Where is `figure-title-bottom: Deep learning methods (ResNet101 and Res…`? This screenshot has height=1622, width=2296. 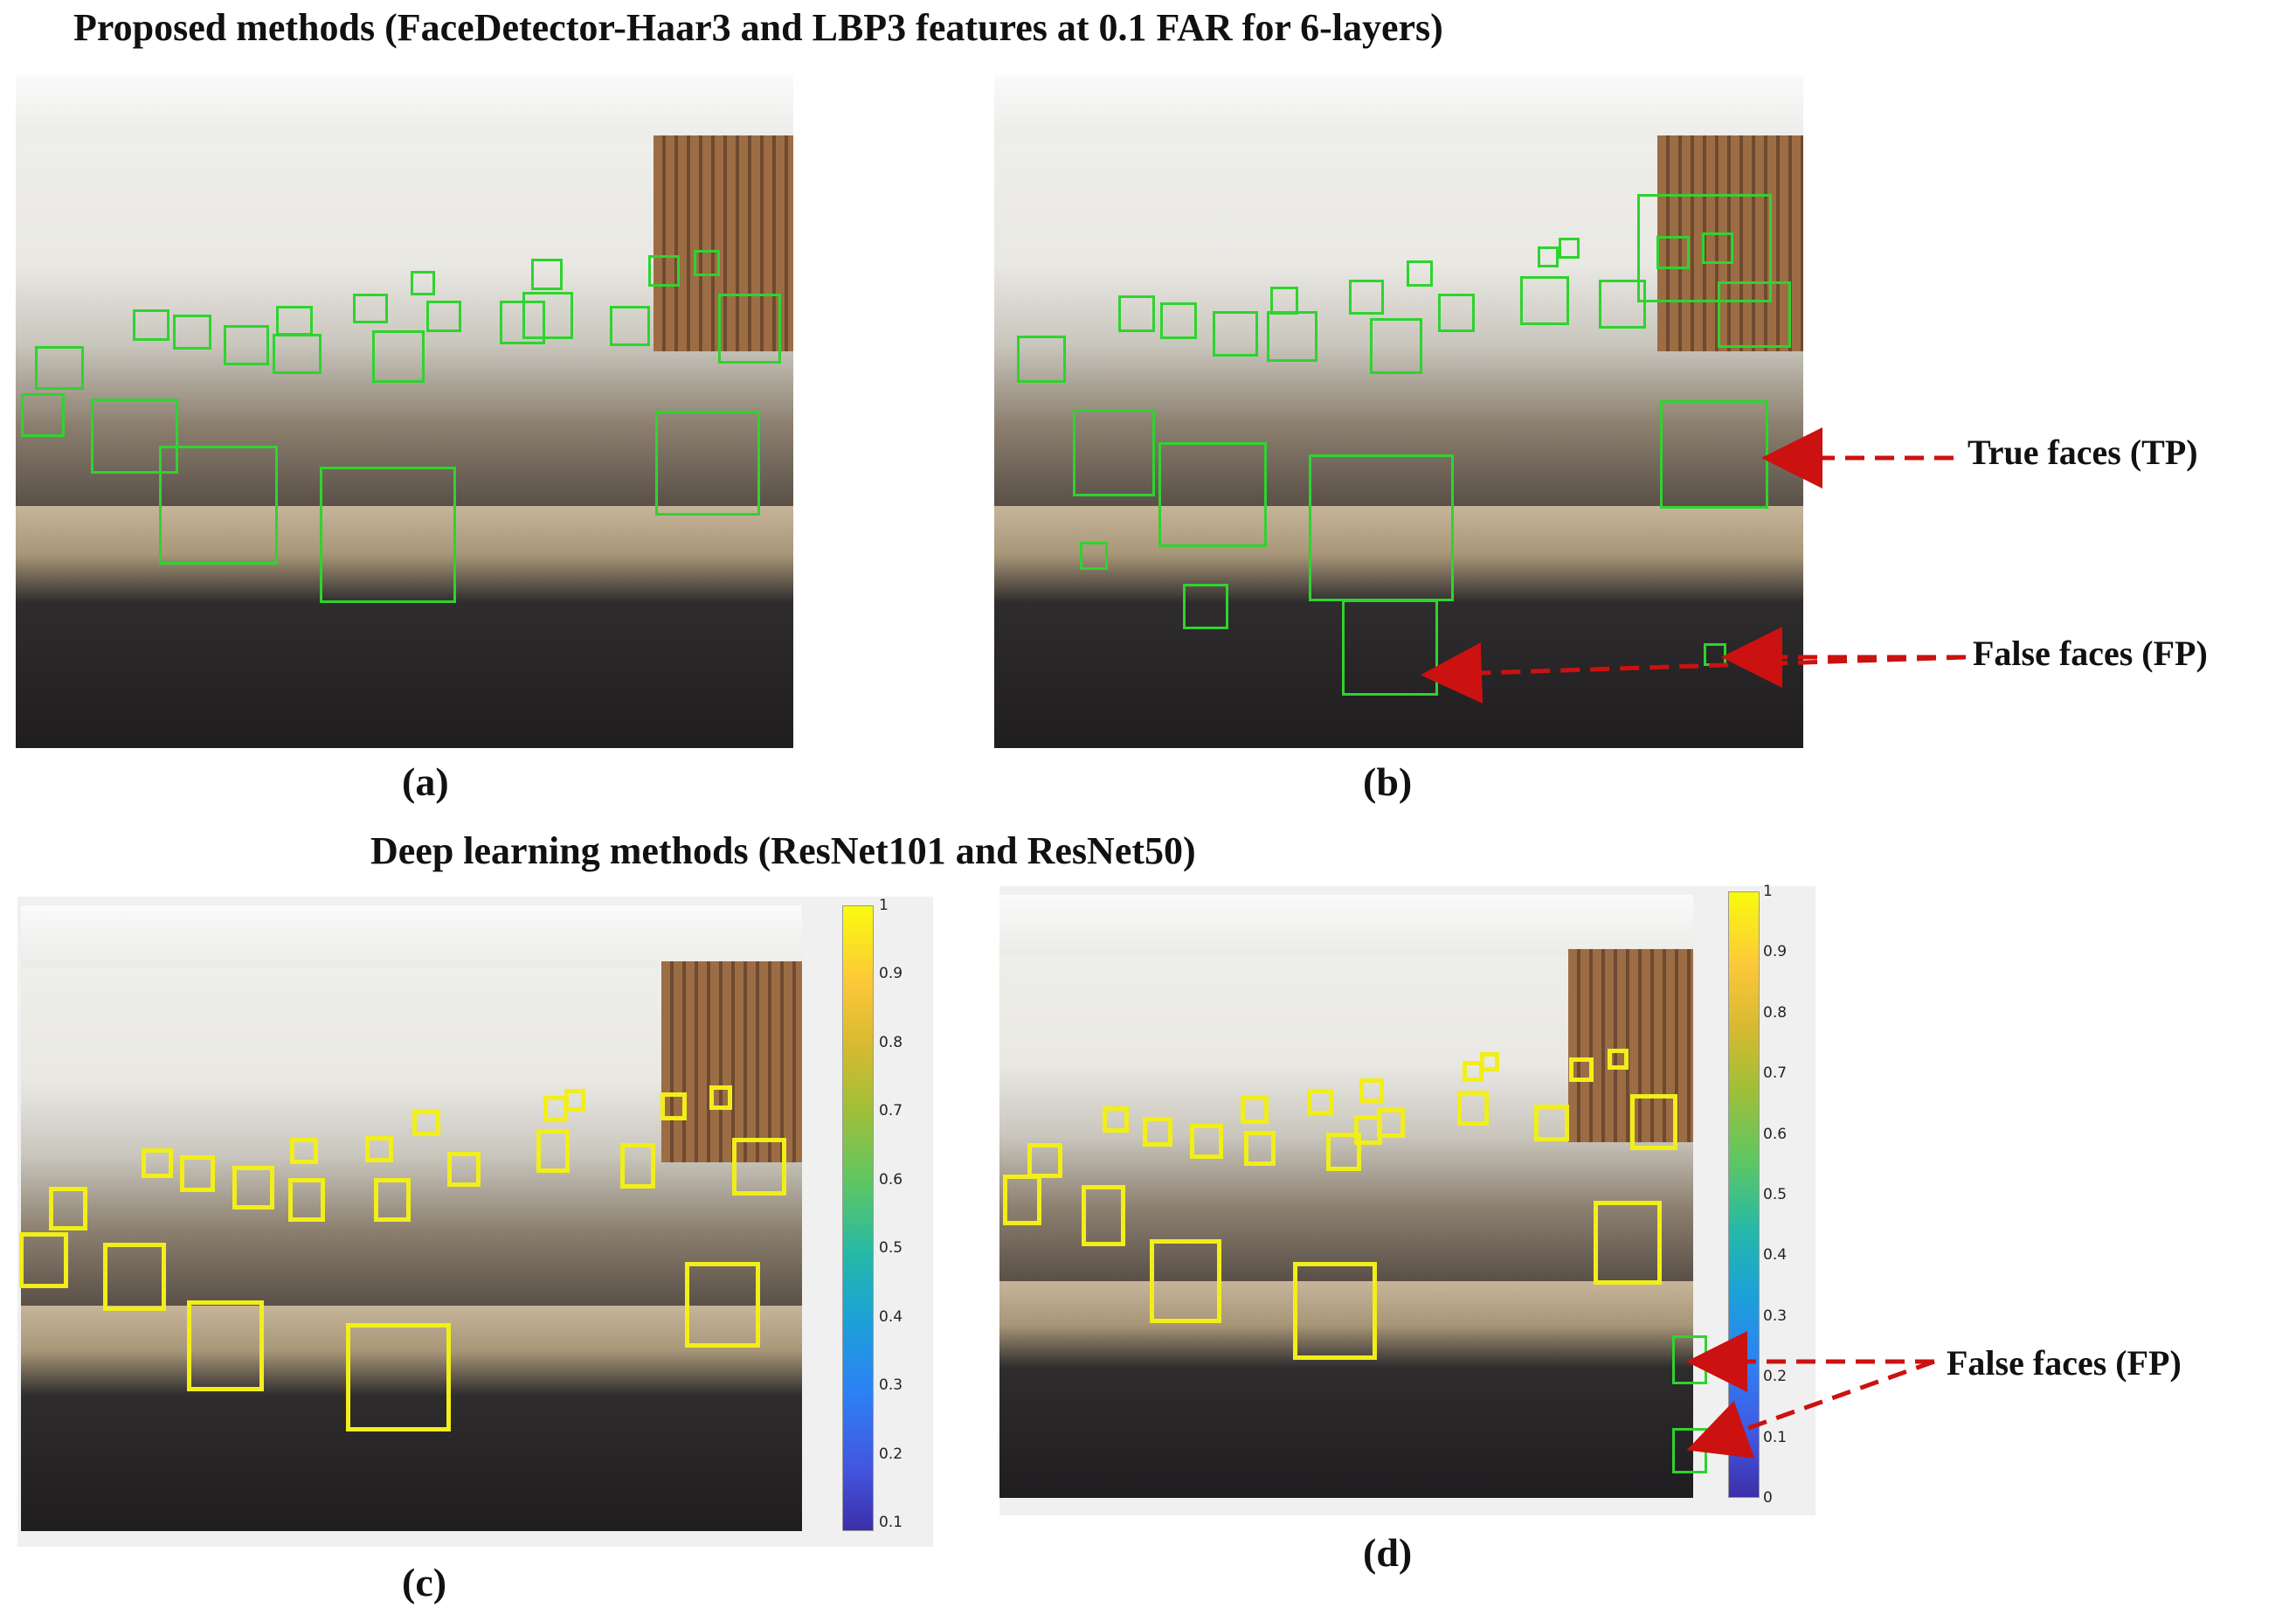
figure-title-bottom: Deep learning methods (ResNet101 and Res… is located at coordinates (783, 850).